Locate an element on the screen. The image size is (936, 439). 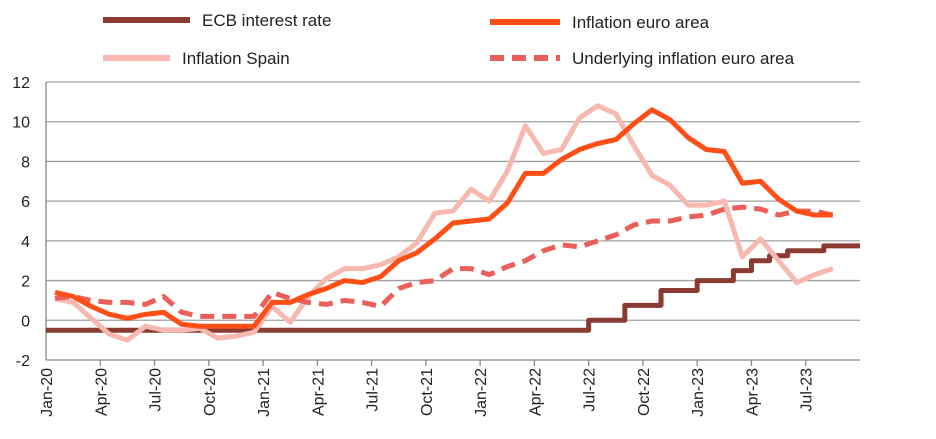
y-tick-label: 0 is located at coordinates (25, 321).